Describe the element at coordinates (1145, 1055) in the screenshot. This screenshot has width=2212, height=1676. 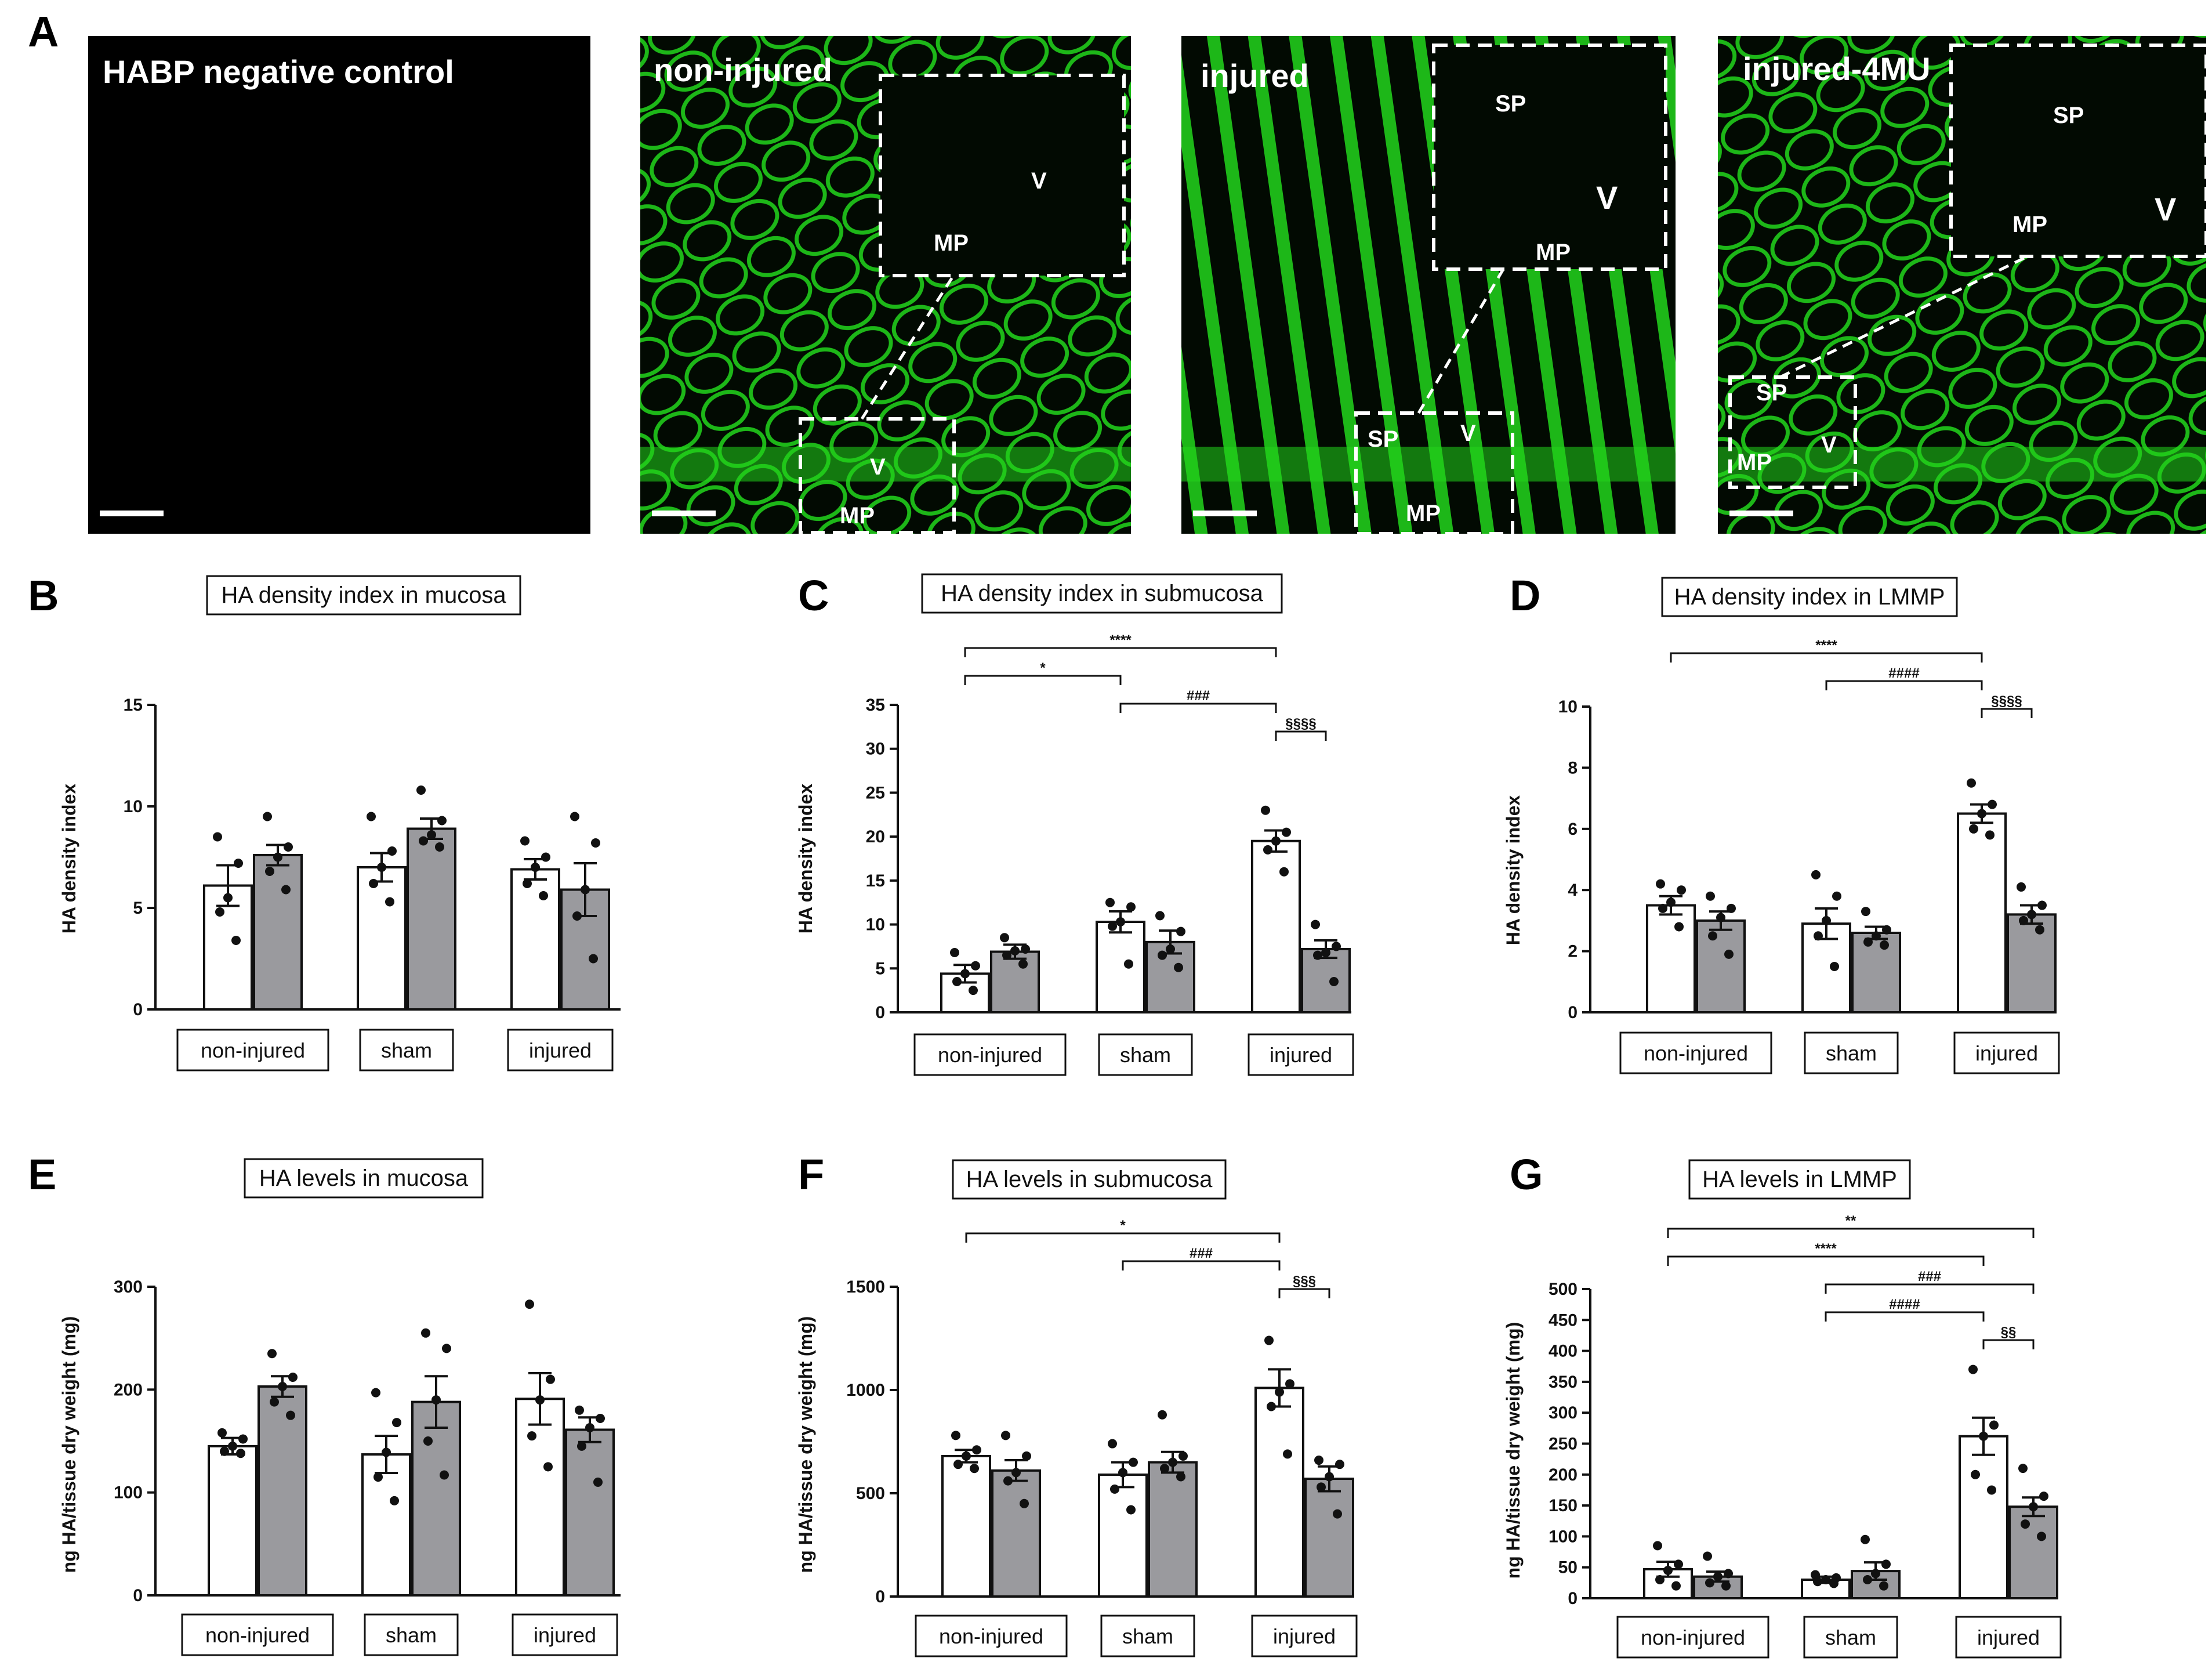
I see `category-label: sham` at that location.